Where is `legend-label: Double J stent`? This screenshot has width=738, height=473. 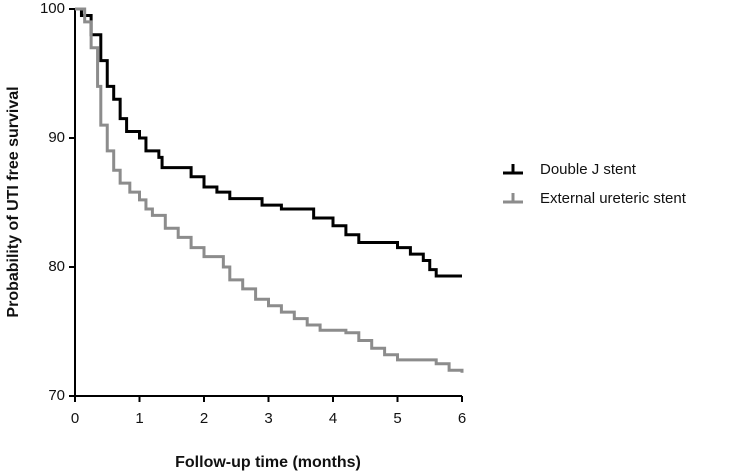 legend-label: Double J stent is located at coordinates (588, 169).